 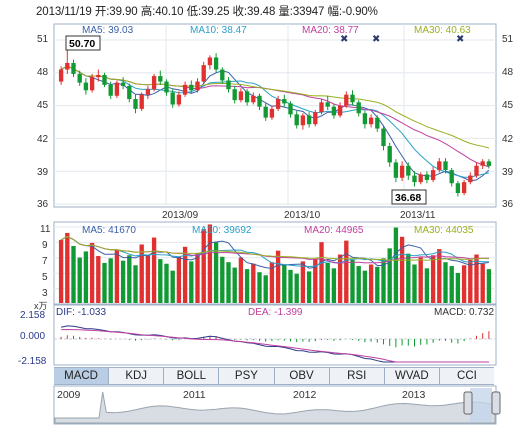 I want to click on volume-ma-line-ma30, so click(x=274, y=248).